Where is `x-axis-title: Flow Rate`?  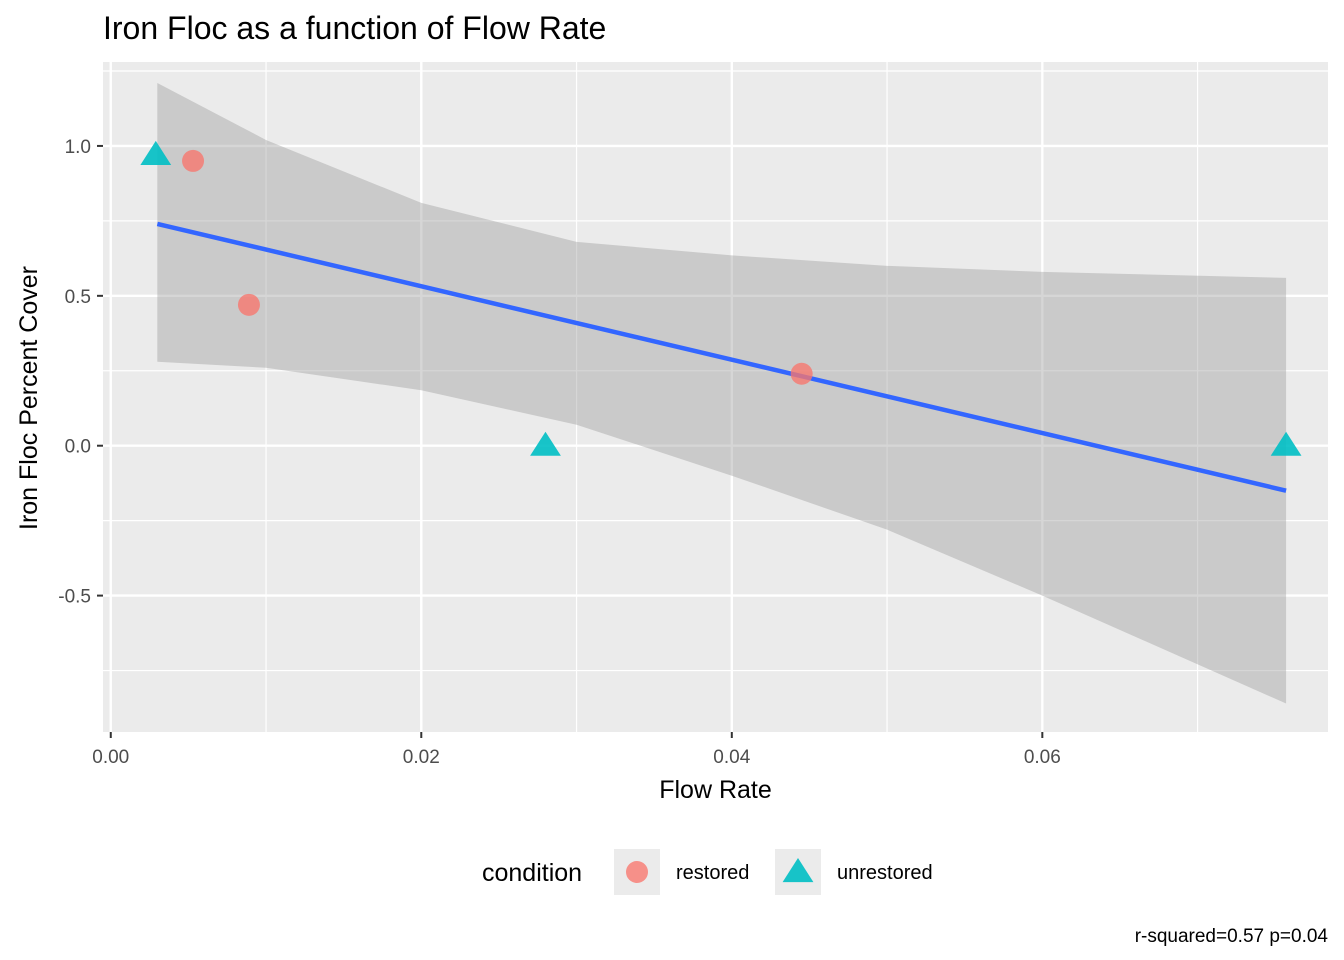 x-axis-title: Flow Rate is located at coordinates (715, 790).